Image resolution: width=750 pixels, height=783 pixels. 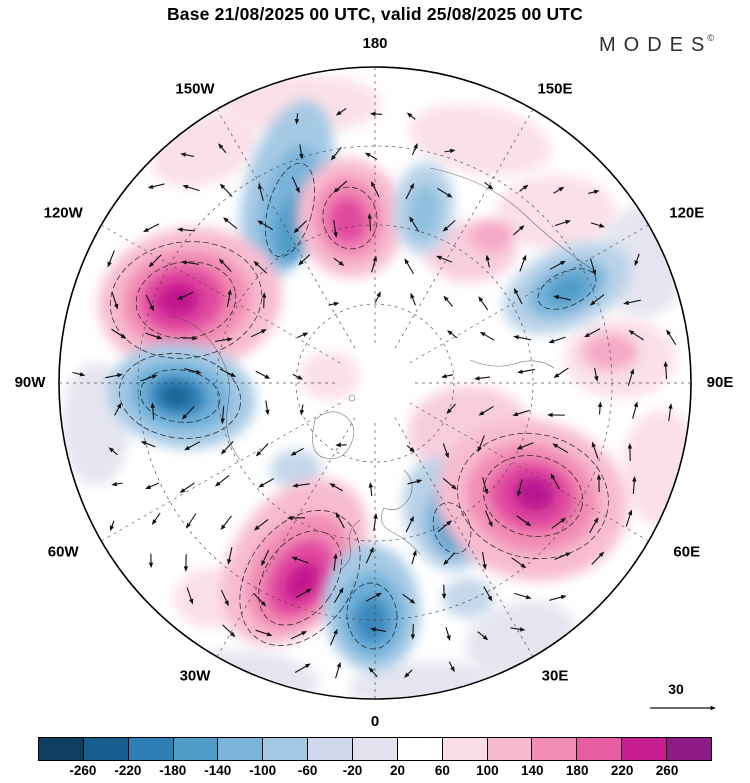 What do you see at coordinates (683, 696) in the screenshot?
I see `reference-vector: 30` at bounding box center [683, 696].